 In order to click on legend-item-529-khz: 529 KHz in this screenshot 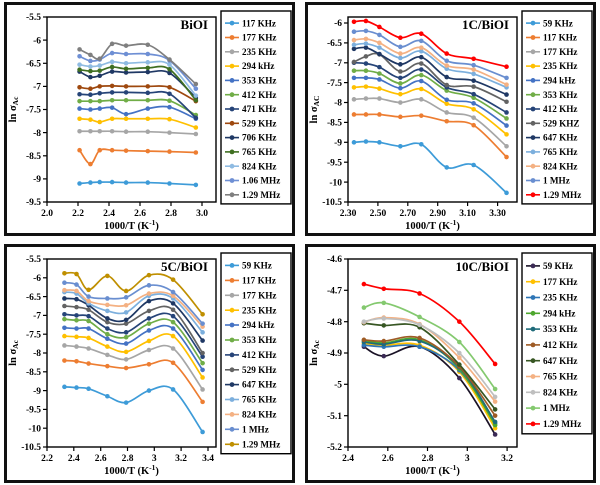, I will do `click(250, 370)`.